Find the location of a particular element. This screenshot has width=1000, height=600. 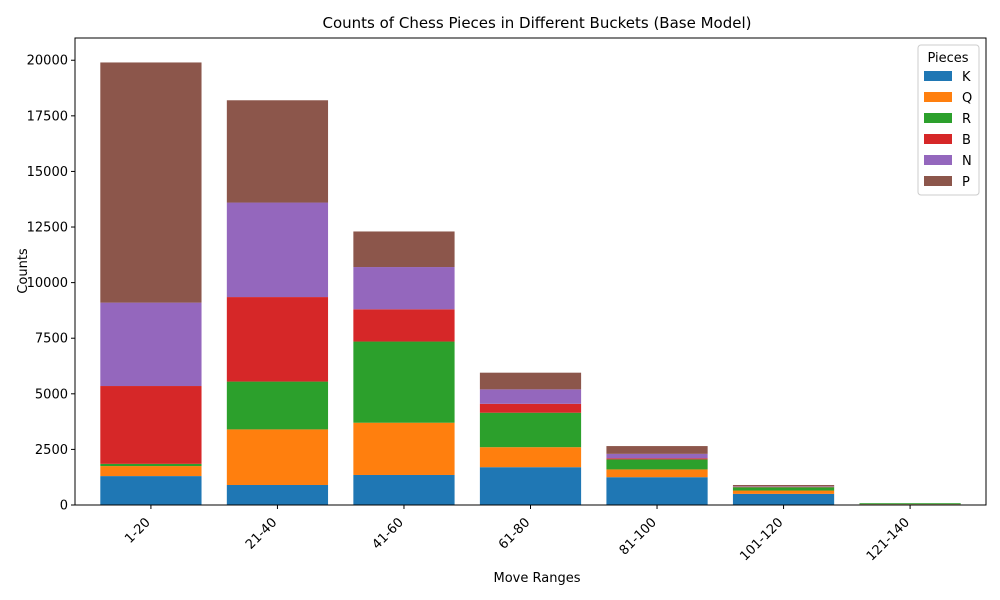

legend-label: Q is located at coordinates (967, 98).